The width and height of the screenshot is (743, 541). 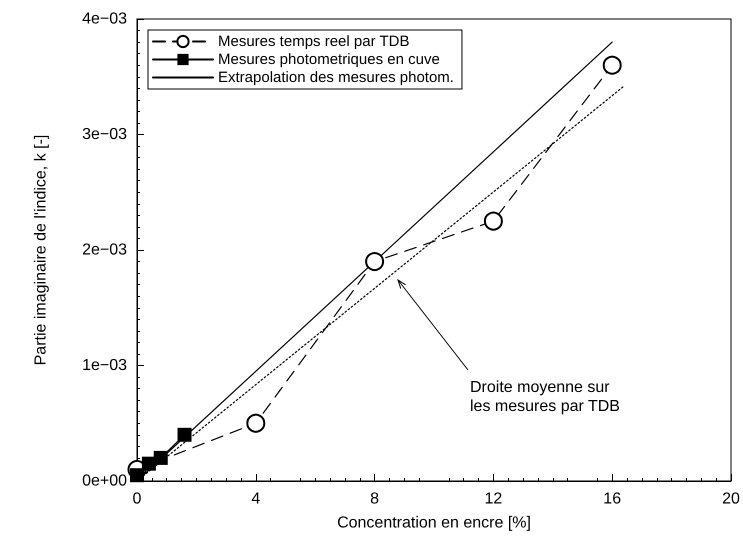 I want to click on annotation: Droite moyenne sur les mesures par TDB, so click(x=545, y=397).